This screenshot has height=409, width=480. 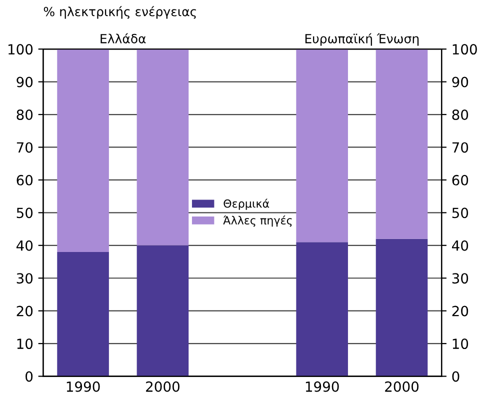 What do you see at coordinates (20, 49) in the screenshot?
I see `y-tick-label: 100` at bounding box center [20, 49].